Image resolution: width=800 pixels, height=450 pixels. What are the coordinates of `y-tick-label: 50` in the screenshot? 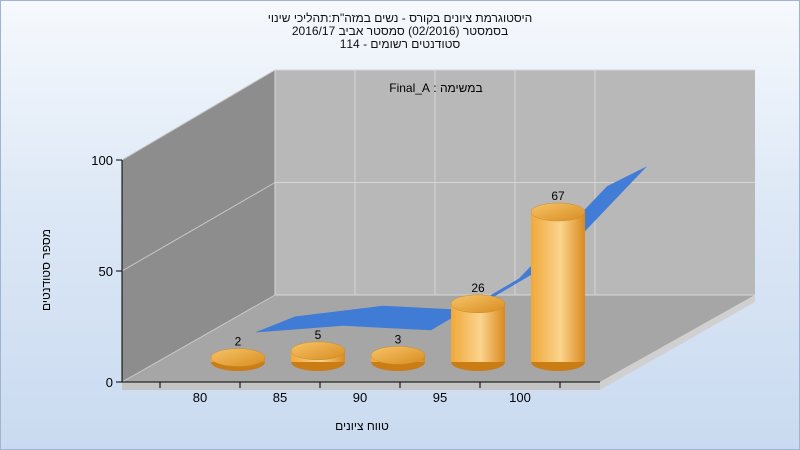 It's located at (106, 271).